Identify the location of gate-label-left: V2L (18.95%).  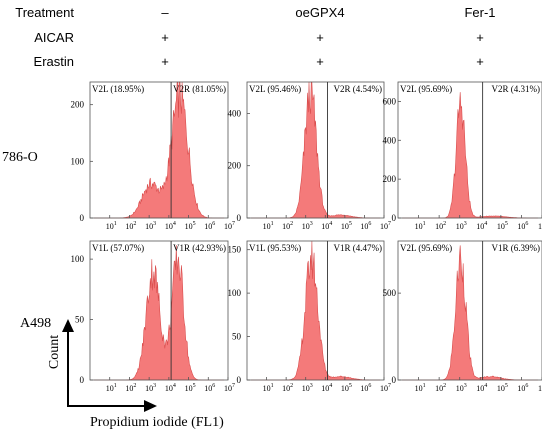
(118, 89).